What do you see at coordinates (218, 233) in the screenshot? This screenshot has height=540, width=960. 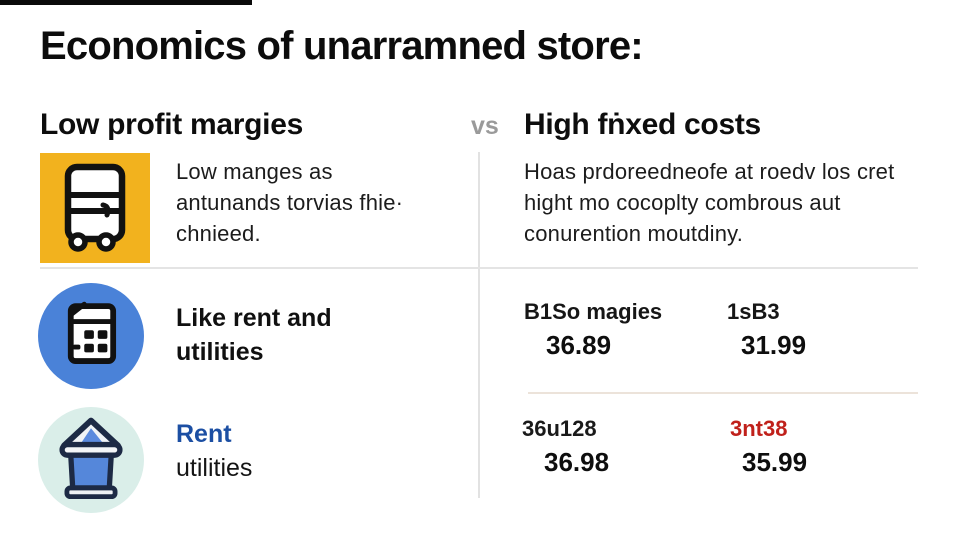 I see `description-line: chnieed.` at bounding box center [218, 233].